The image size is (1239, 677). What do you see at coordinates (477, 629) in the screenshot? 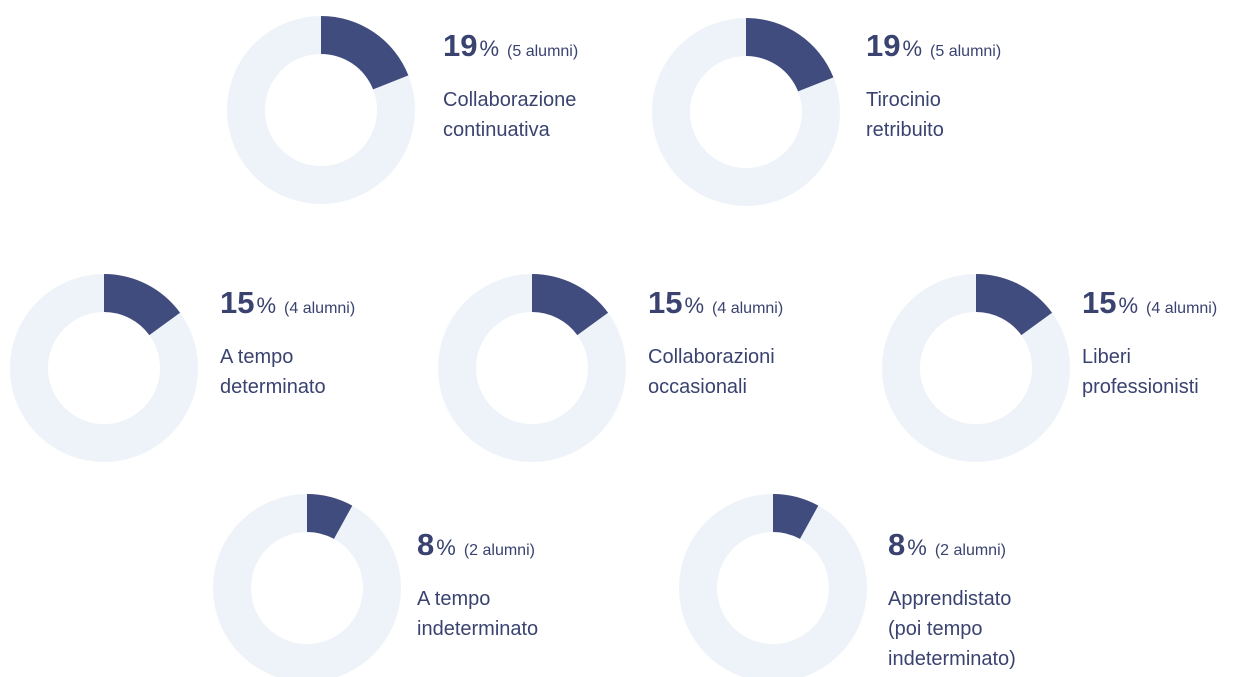
I see `category-label: indeterminato` at bounding box center [477, 629].